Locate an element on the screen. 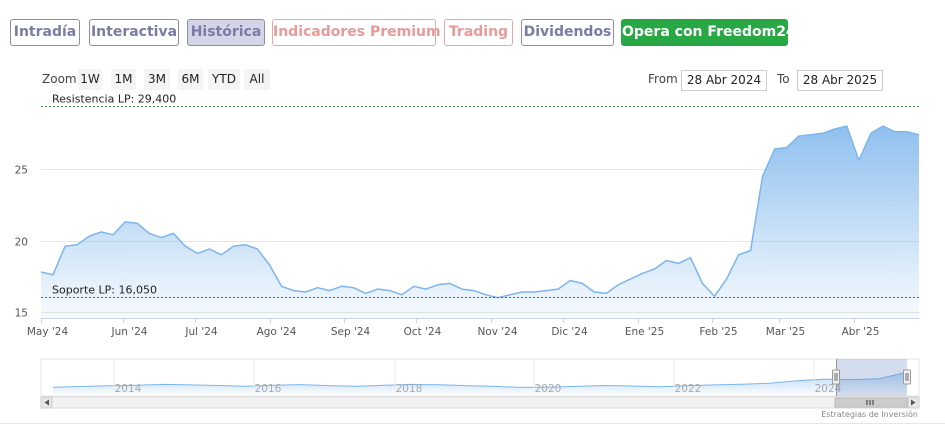 The image size is (945, 433). navigator-year-label: 2016 is located at coordinates (268, 389).